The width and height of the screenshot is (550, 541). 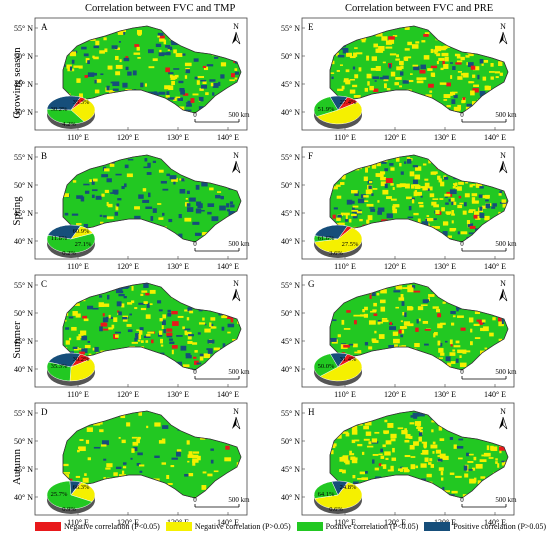 I want to click on pie-label-neg: 51.9%, so click(x=326, y=109).